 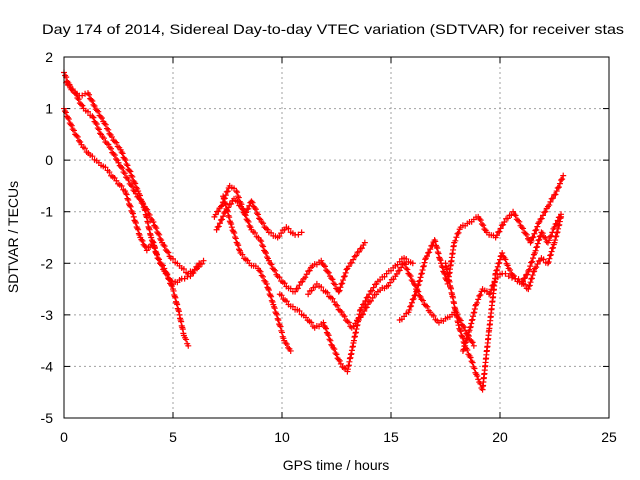 I want to click on x-tick-label: 5, so click(x=173, y=437).